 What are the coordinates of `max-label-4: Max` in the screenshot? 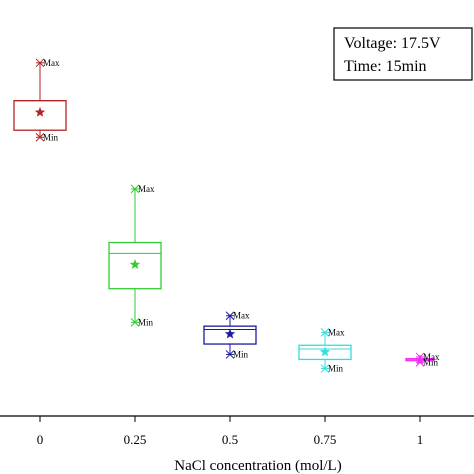 It's located at (431, 357).